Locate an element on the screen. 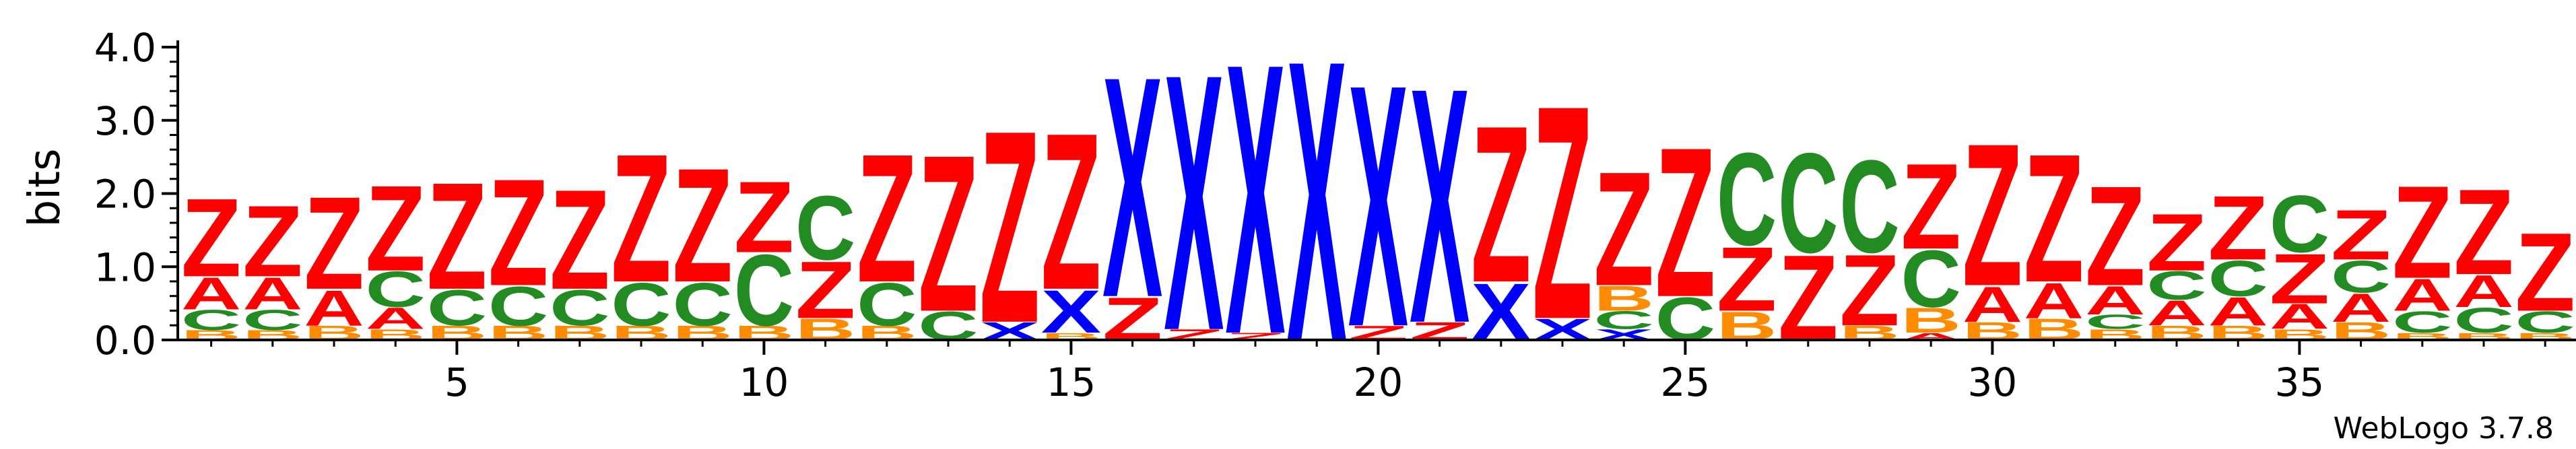 The image size is (2576, 449). y-tick-label: 1.0 is located at coordinates (125, 267).